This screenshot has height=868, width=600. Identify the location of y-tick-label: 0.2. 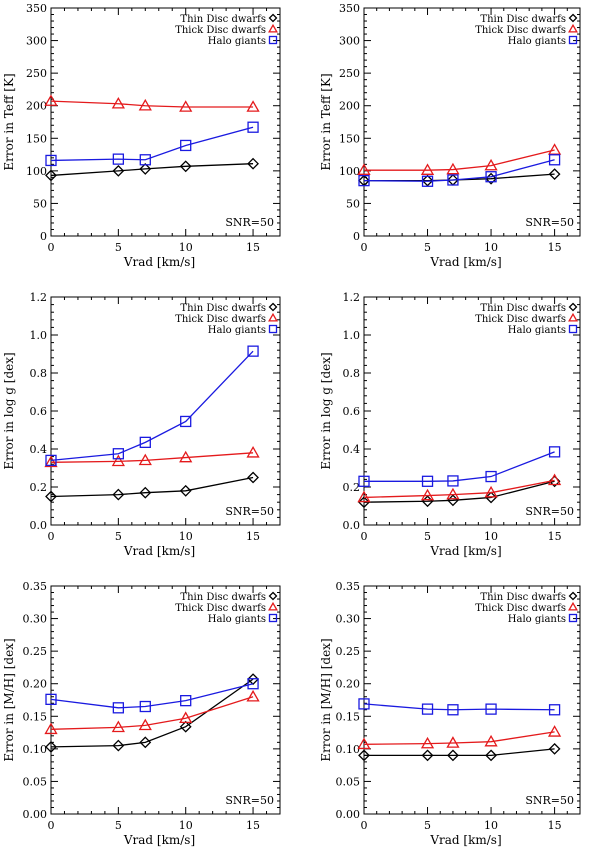
(352, 487).